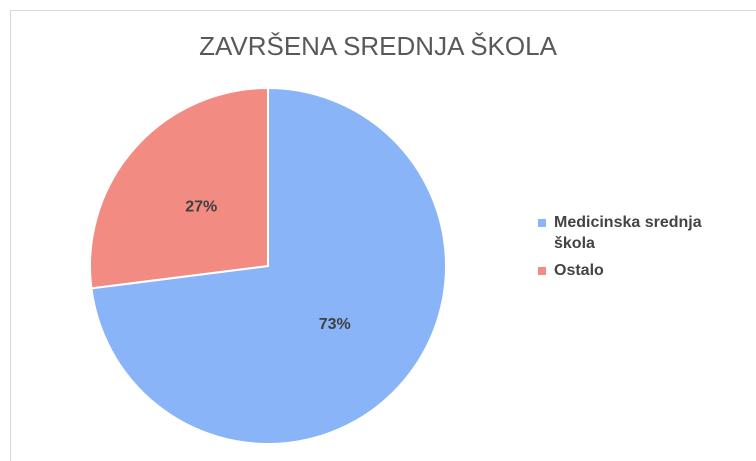 Image resolution: width=756 pixels, height=461 pixels. What do you see at coordinates (579, 270) in the screenshot?
I see `legend-label: Ostalo` at bounding box center [579, 270].